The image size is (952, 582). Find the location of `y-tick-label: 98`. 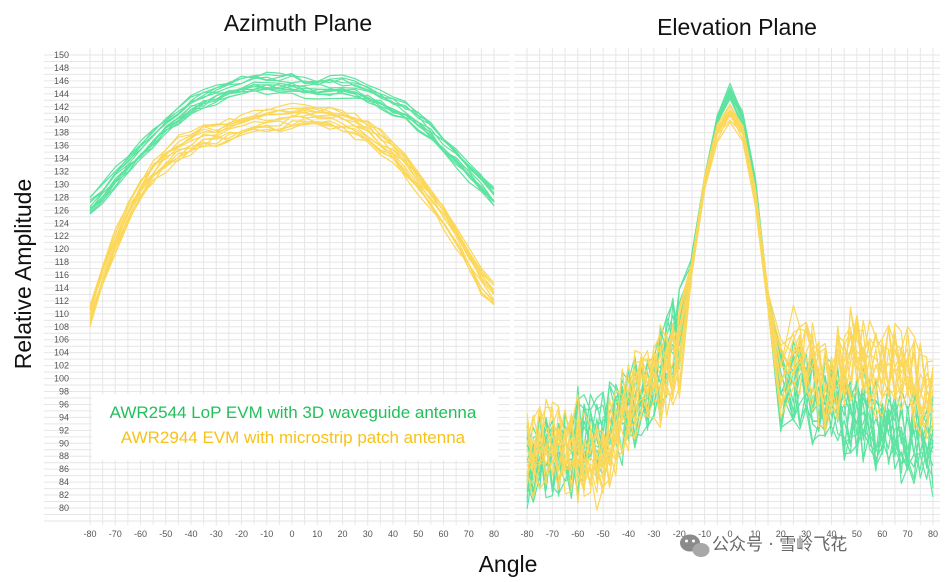

y-tick-label: 98 is located at coordinates (64, 392).